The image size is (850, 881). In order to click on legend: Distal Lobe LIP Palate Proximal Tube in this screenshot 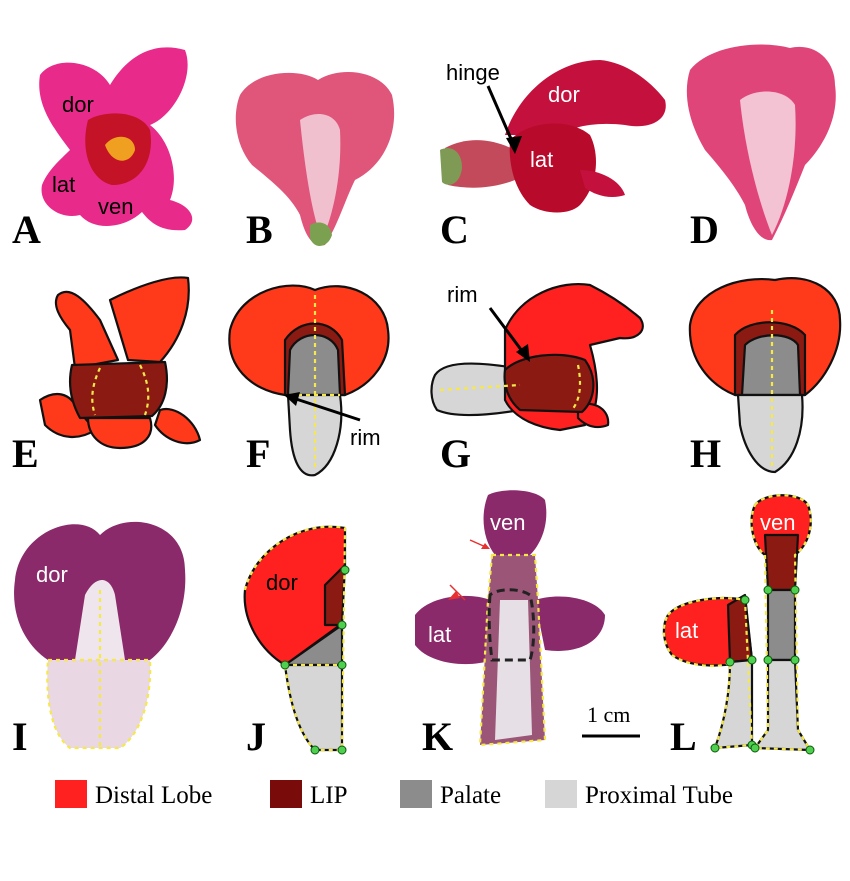, I will do `click(394, 794)`.